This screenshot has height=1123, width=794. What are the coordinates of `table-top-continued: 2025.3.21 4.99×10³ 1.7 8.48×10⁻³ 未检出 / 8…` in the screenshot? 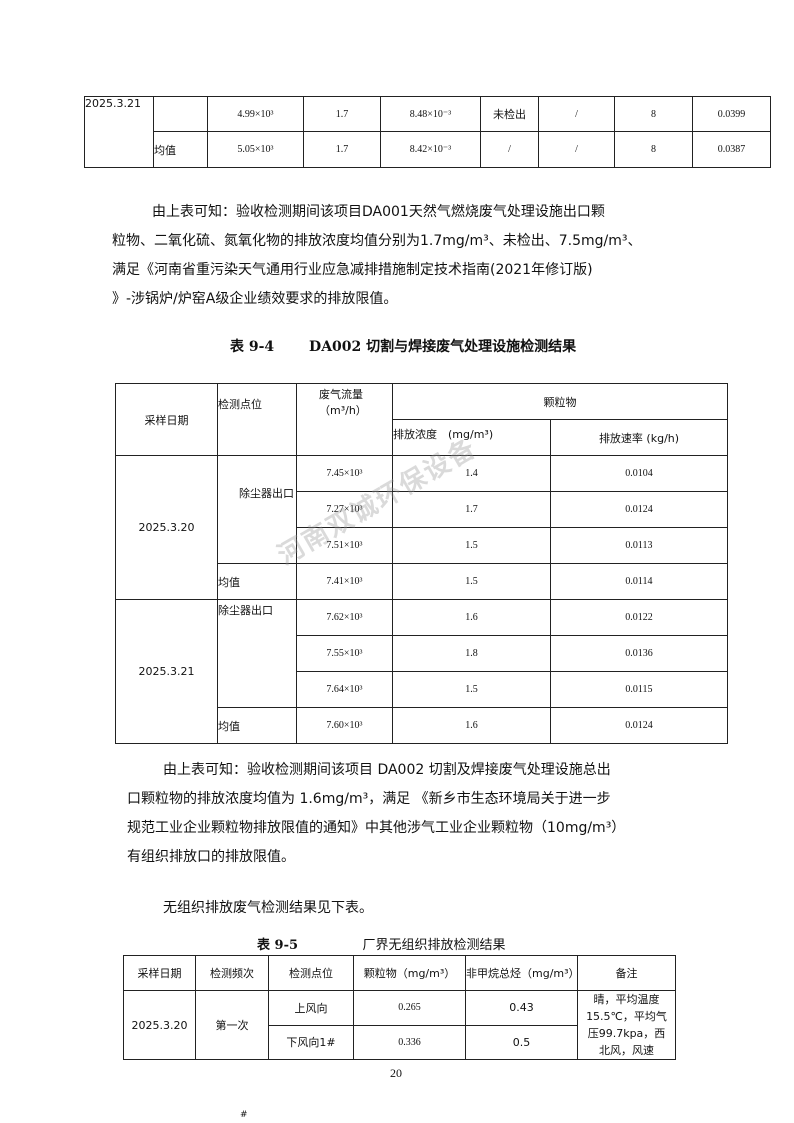 It's located at (427, 132).